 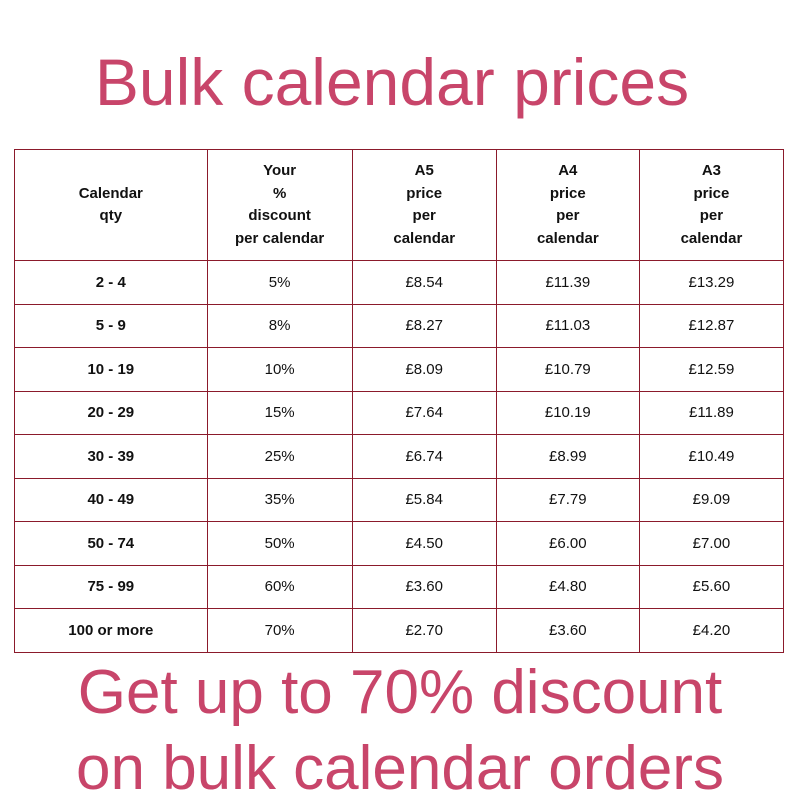 I want to click on page-title: Bulk calendar prices, so click(x=392, y=82).